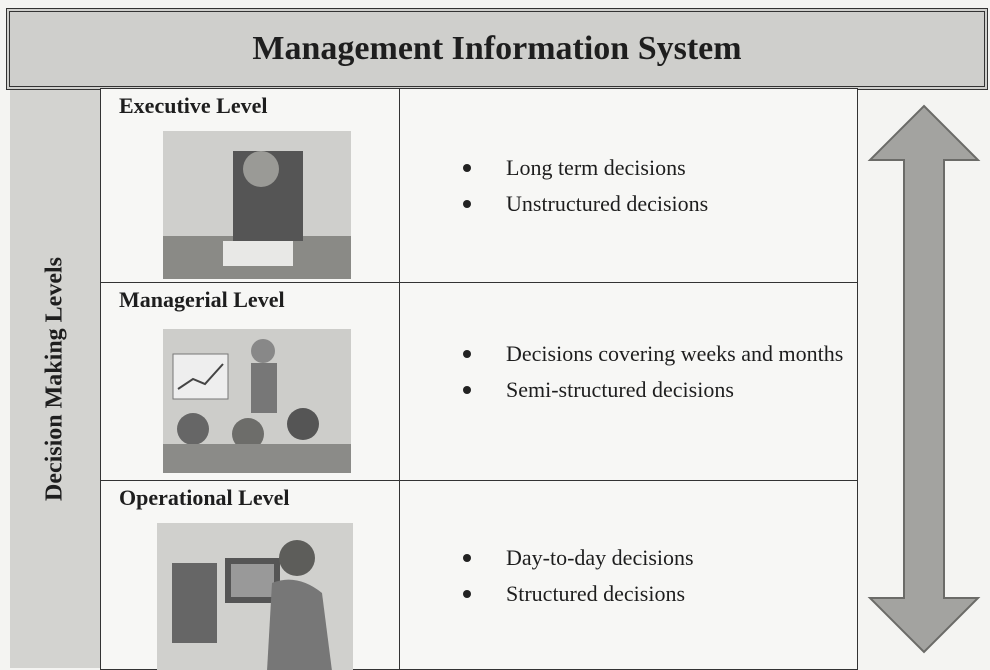  Describe the element at coordinates (193, 105) in the screenshot. I see `level-title: Executive Level` at that location.